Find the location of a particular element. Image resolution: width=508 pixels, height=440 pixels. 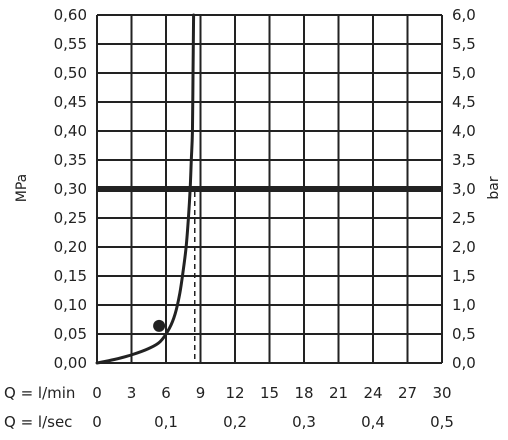

left-tick-label: 0,30 is located at coordinates (70, 189).